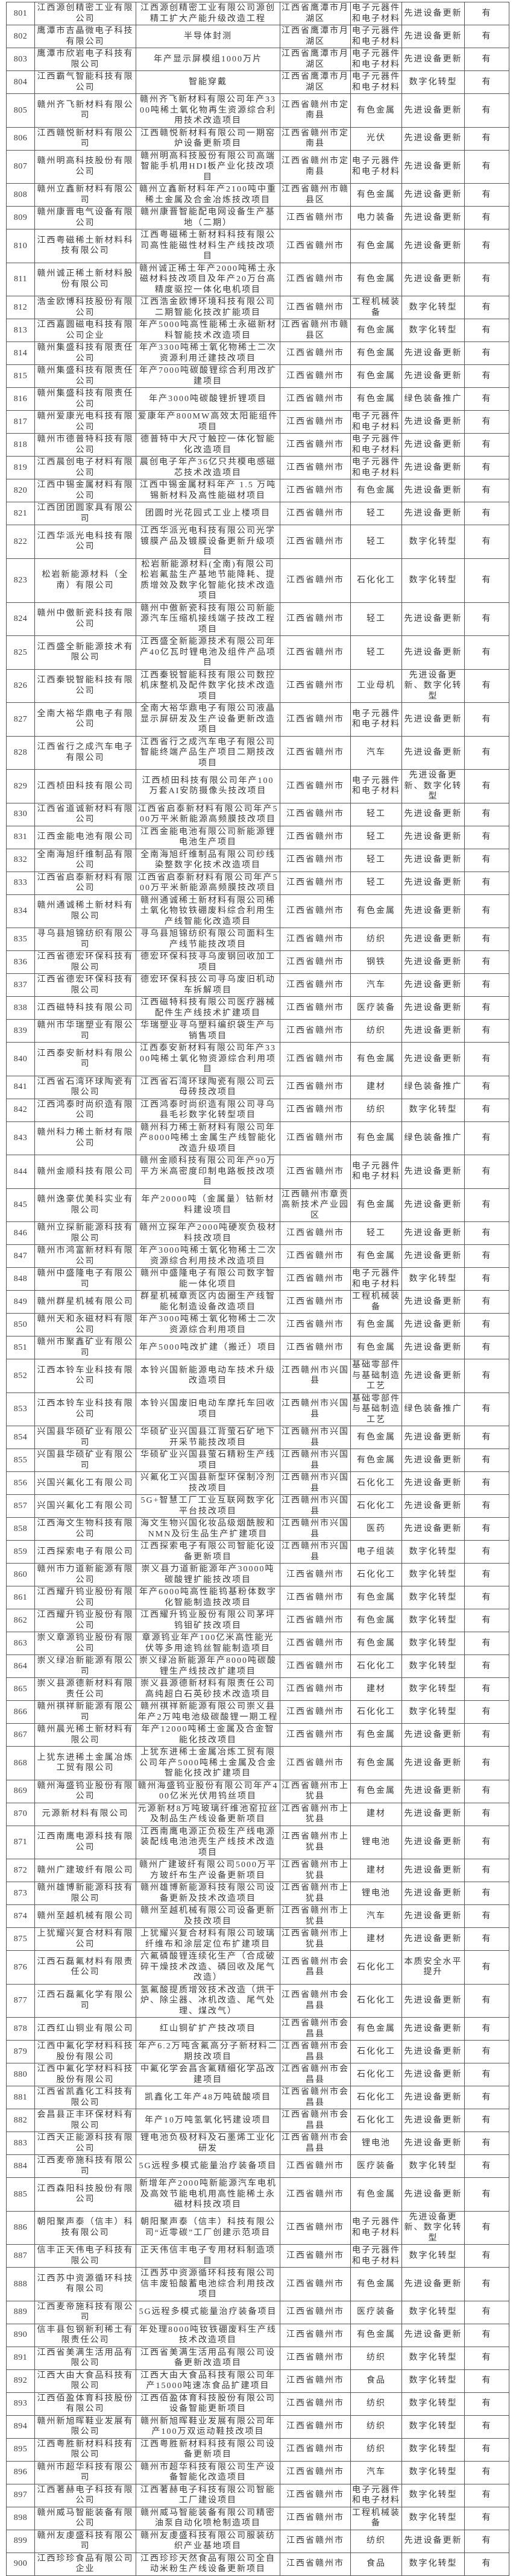  I want to click on industry-cell: 纺织, so click(376, 1031).